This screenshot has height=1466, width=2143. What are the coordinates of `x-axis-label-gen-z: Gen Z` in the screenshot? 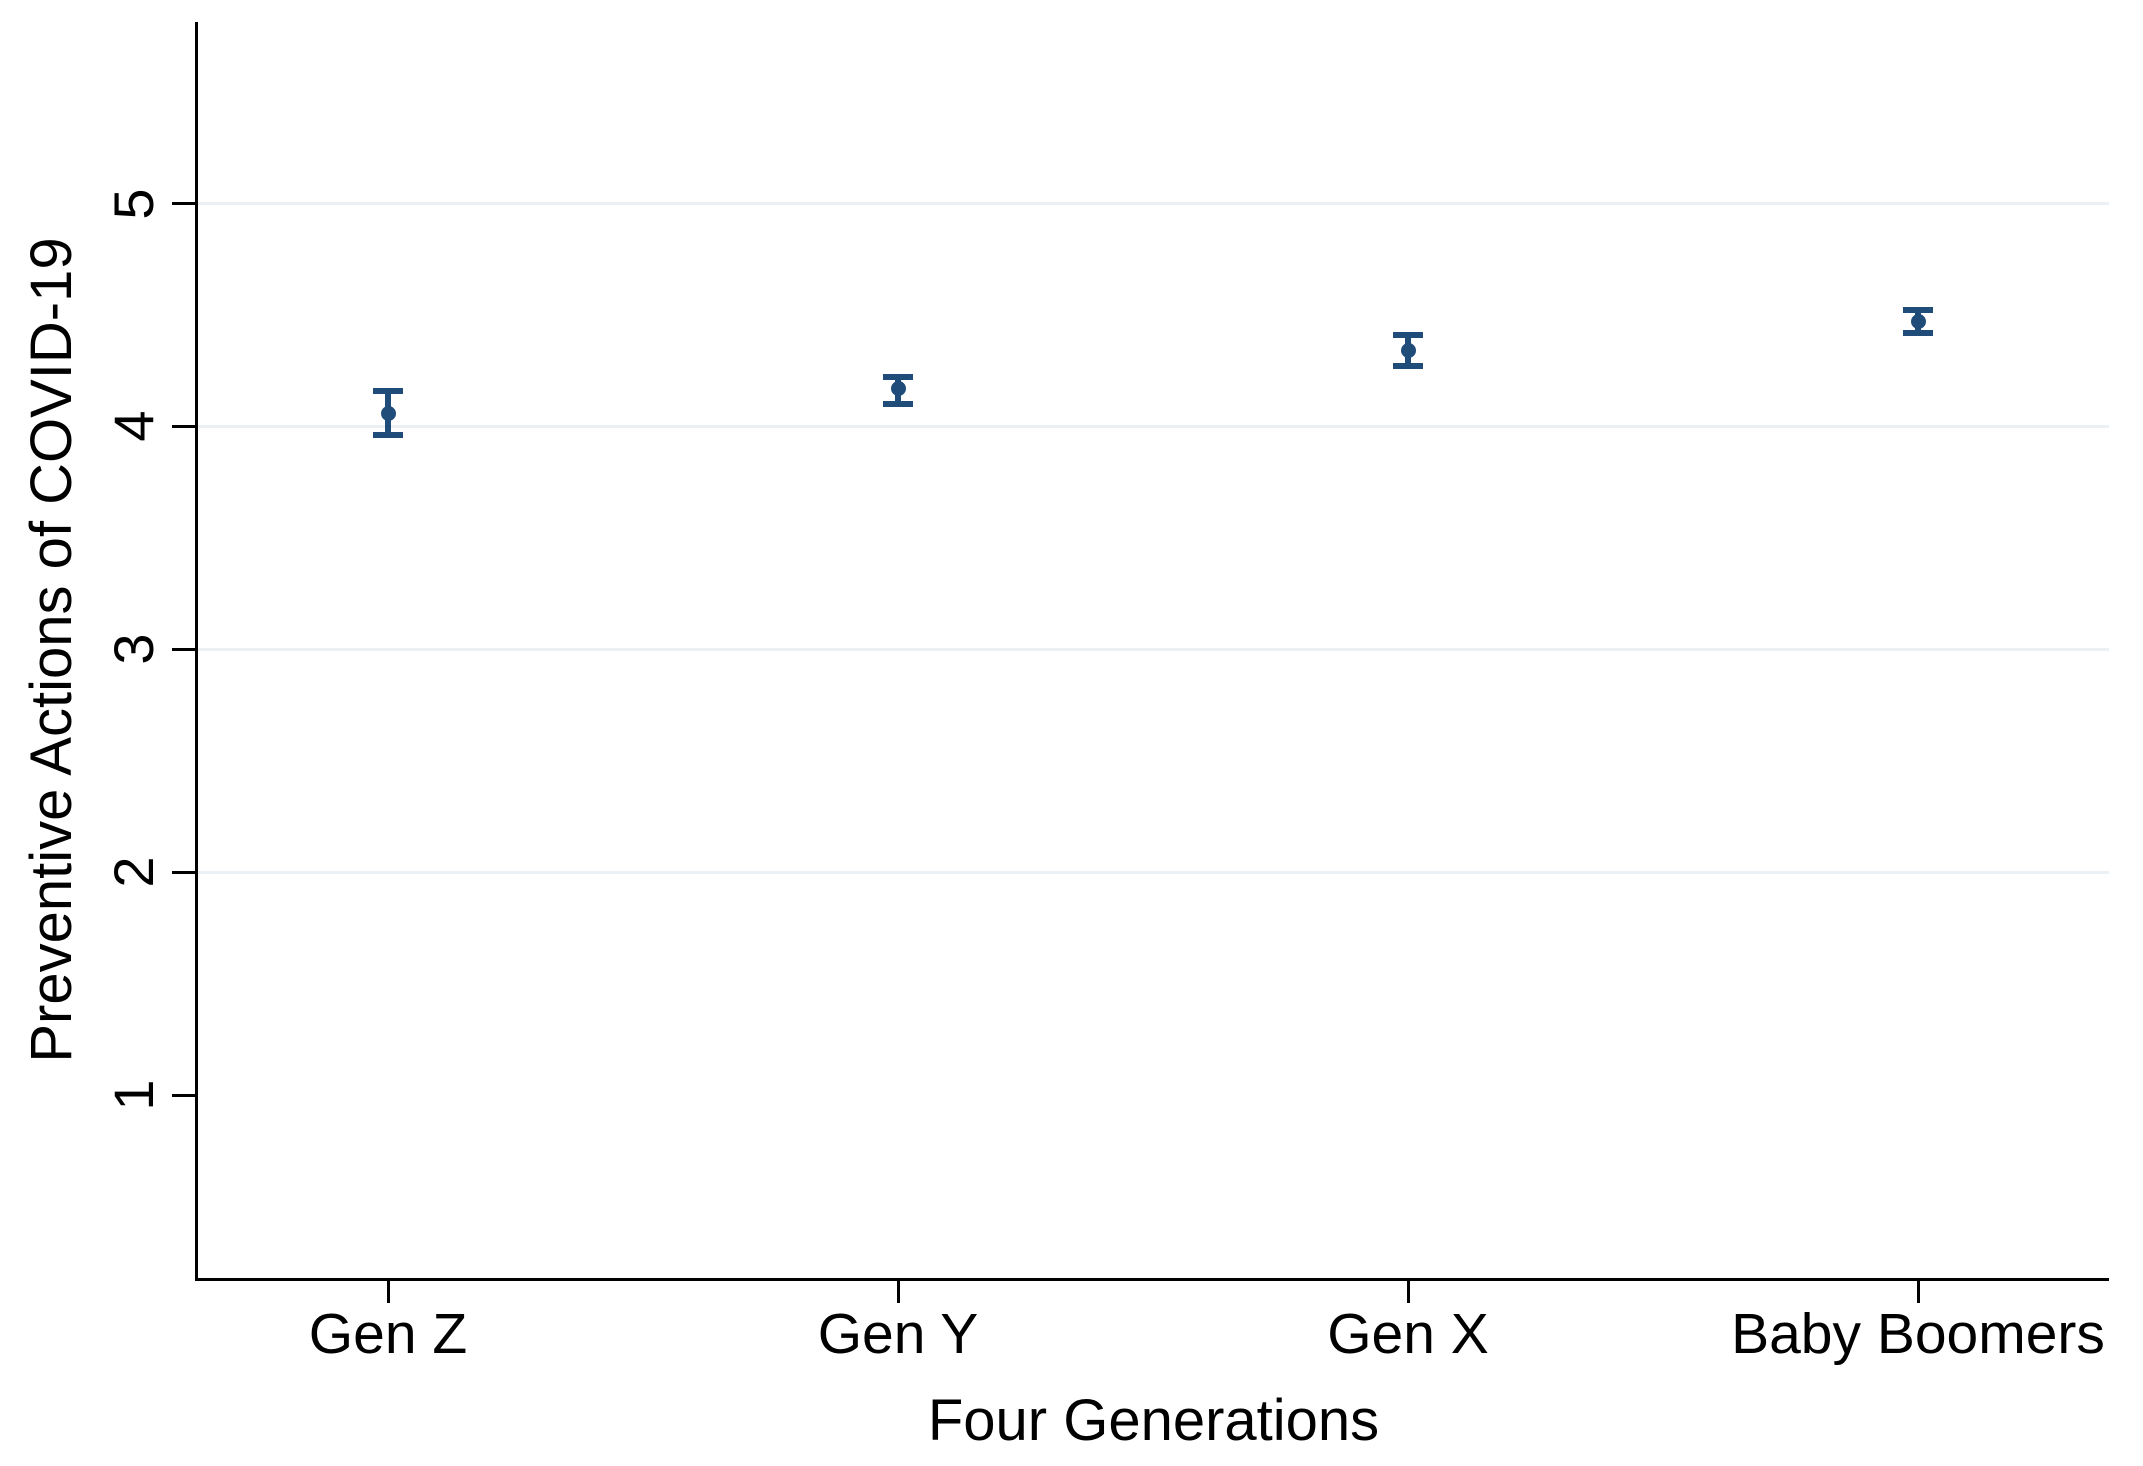 It's located at (388, 1334).